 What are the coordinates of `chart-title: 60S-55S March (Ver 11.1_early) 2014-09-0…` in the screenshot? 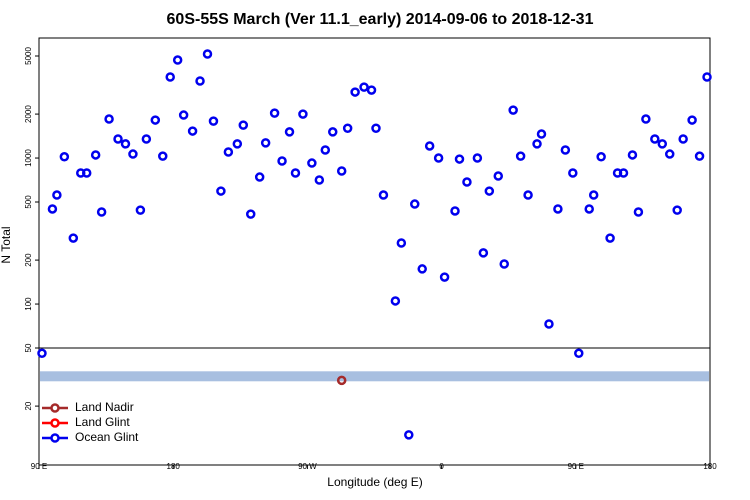 It's located at (380, 19).